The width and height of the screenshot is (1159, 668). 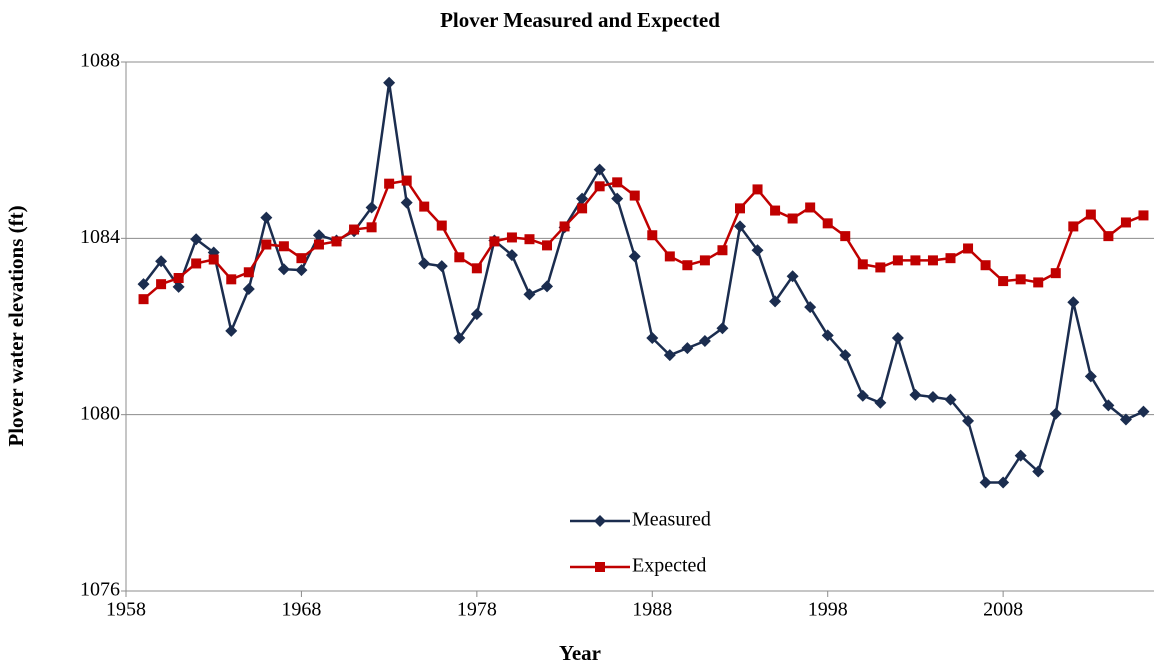 What do you see at coordinates (671, 520) in the screenshot?
I see `legend-label: Measured` at bounding box center [671, 520].